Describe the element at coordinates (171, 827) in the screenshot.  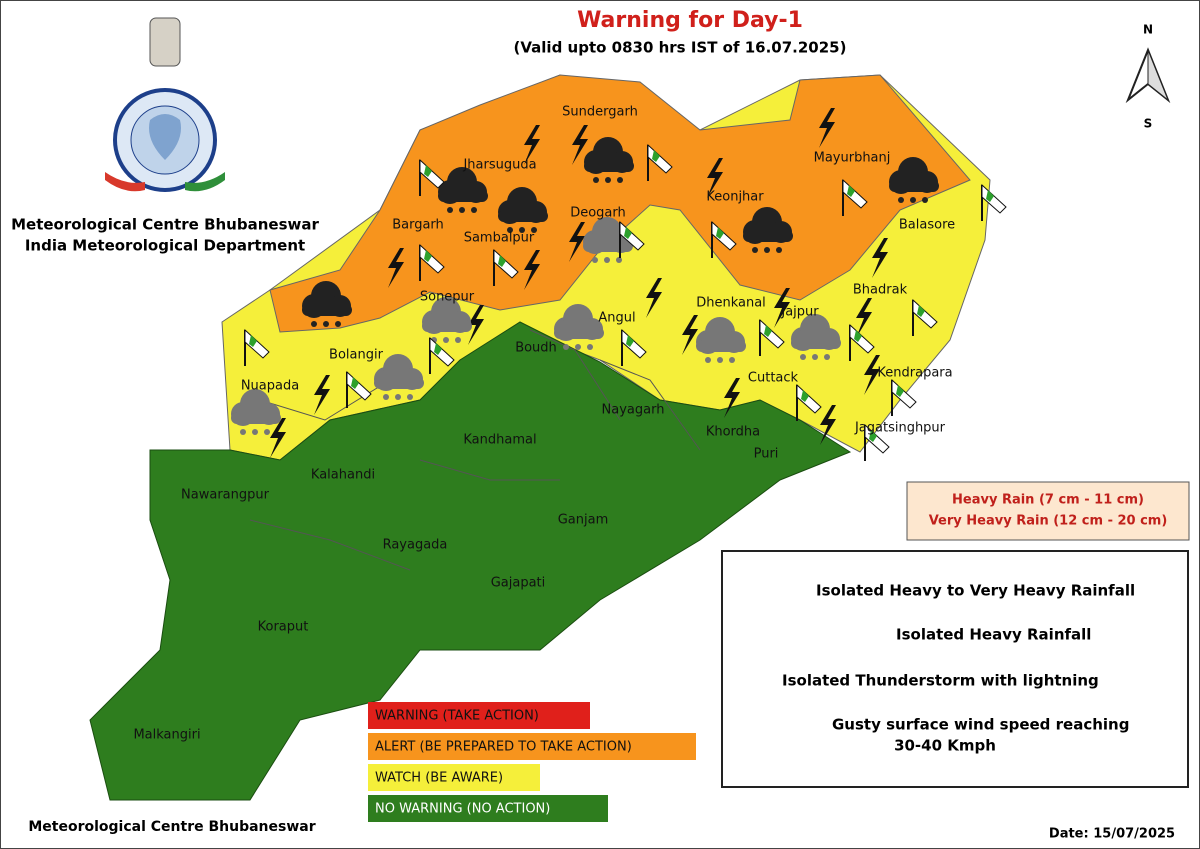
I see `footer-centre: Meteorological Centre Bhubaneswar` at that location.